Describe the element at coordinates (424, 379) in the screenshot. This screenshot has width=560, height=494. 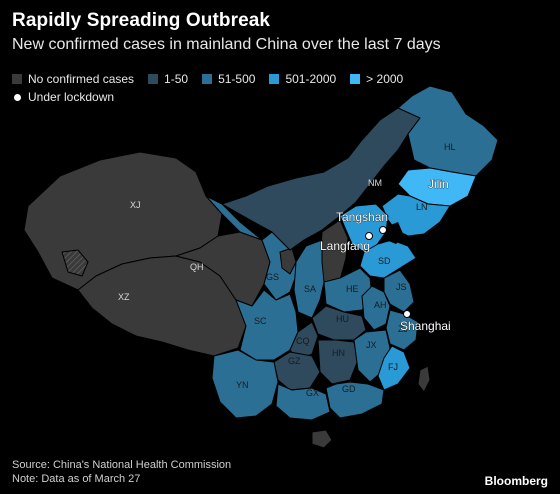
I see `province-taiwan` at that location.